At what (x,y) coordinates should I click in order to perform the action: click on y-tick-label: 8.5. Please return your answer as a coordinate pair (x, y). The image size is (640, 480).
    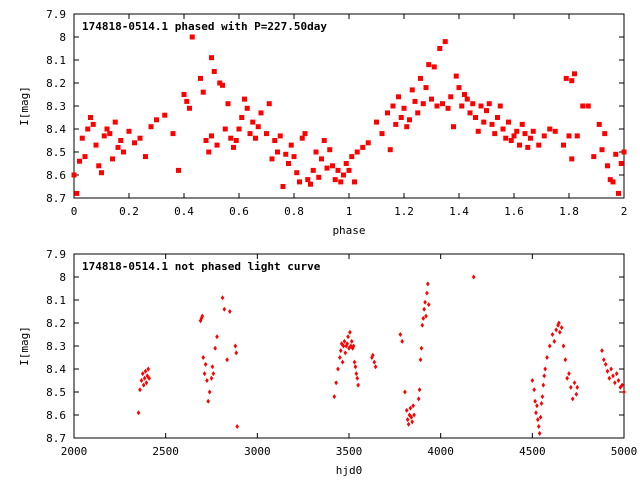
    Looking at the image, I should click on (56, 392).